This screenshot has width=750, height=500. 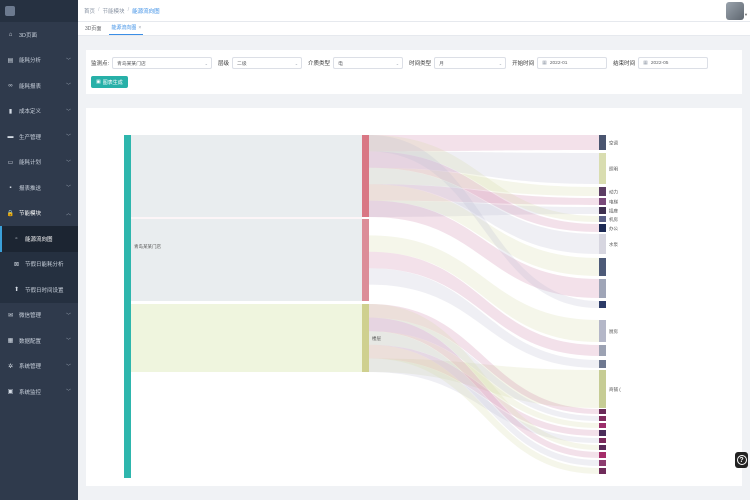 What do you see at coordinates (242, 64) in the screenshot?
I see `level-value: 二级` at bounding box center [242, 64].